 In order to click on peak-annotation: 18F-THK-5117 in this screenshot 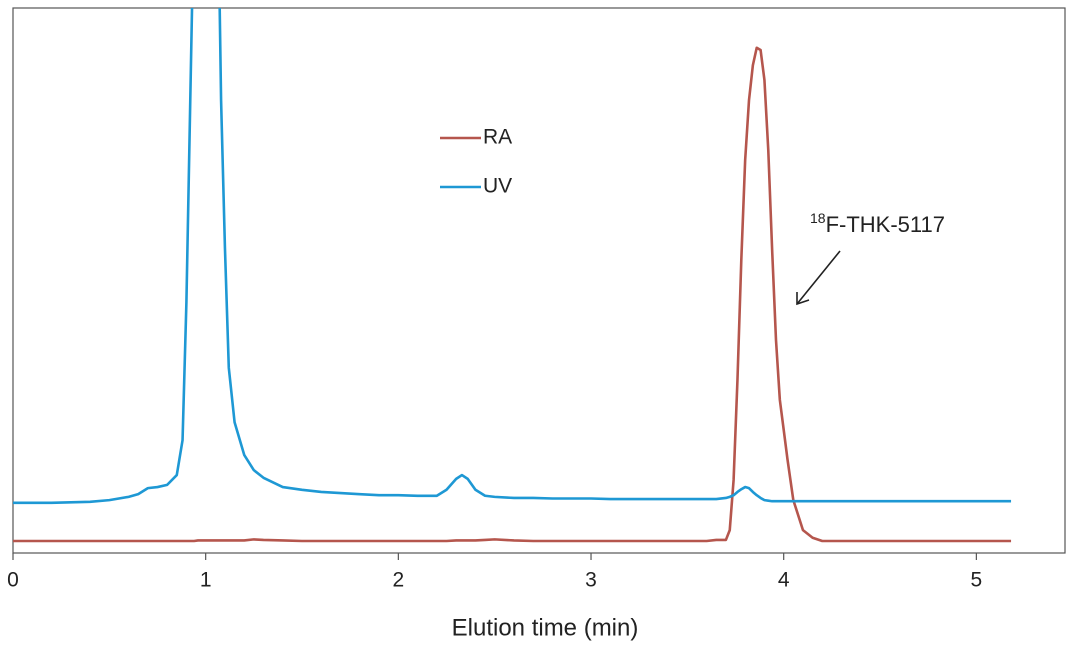, I will do `click(877, 223)`.